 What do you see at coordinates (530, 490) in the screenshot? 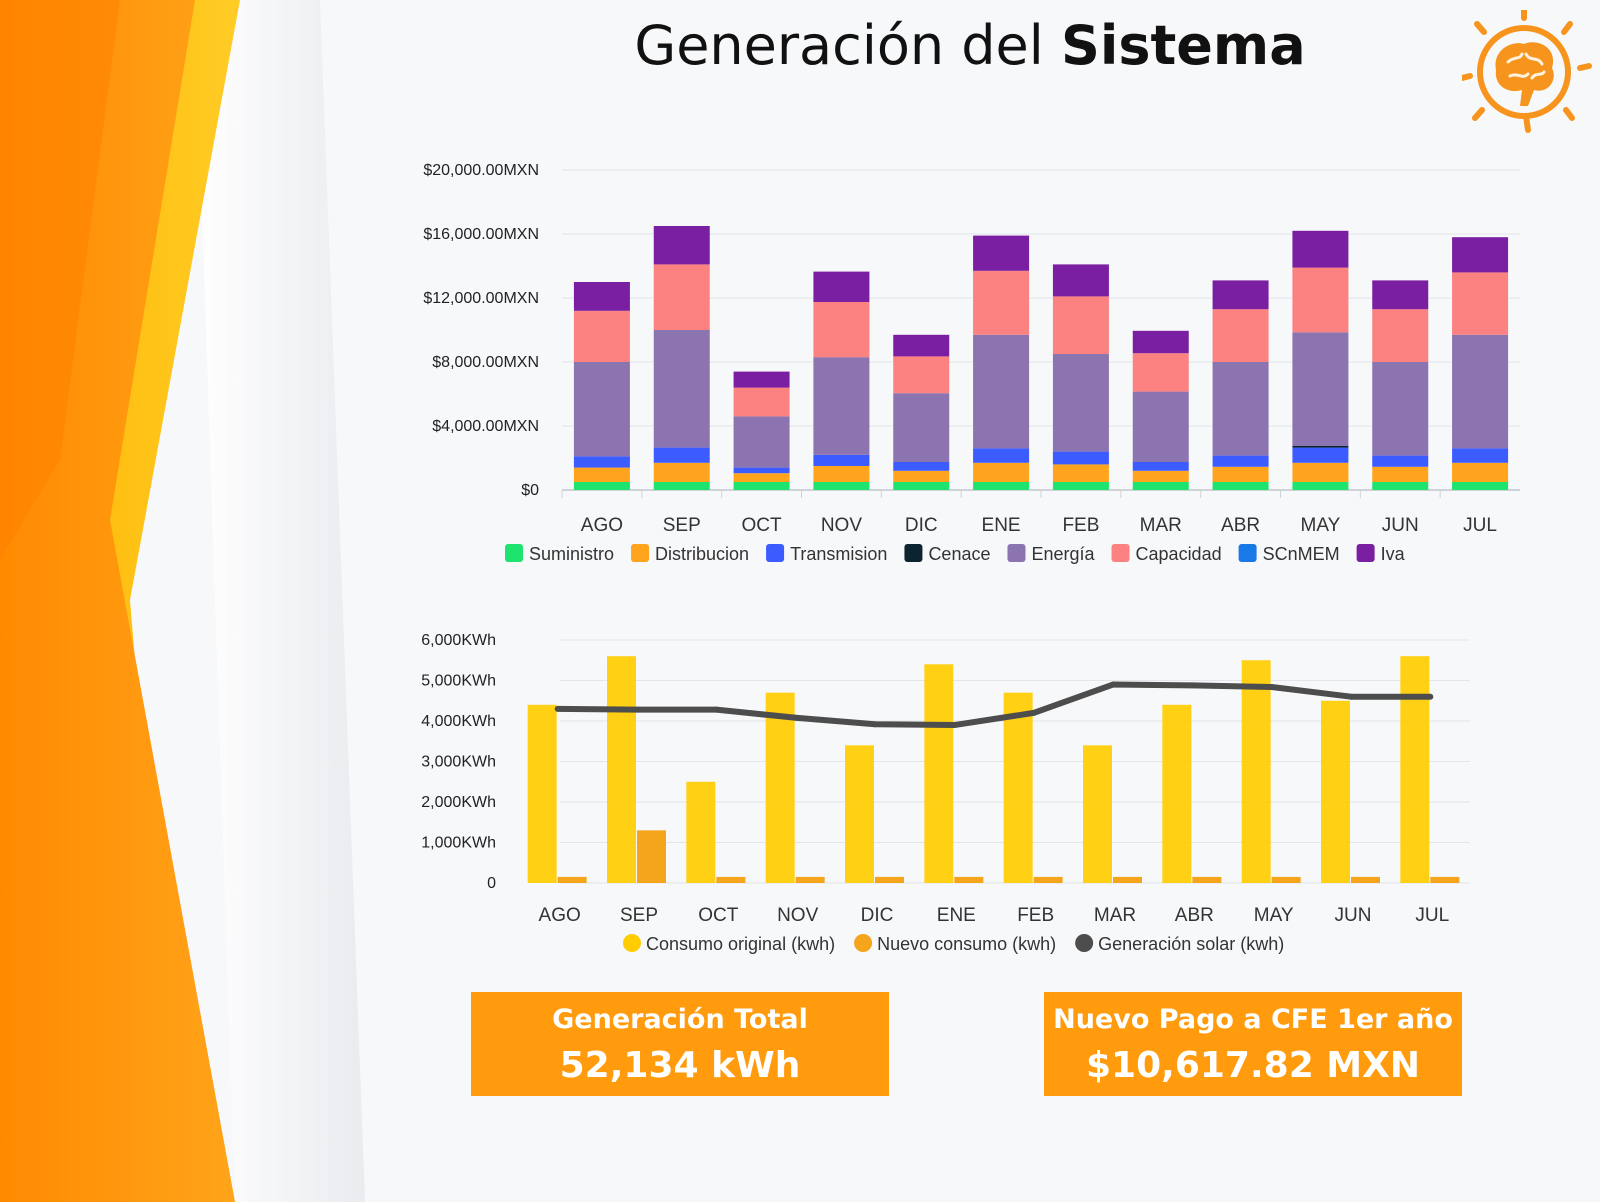
I see `y-tick-label: $0` at bounding box center [530, 490].